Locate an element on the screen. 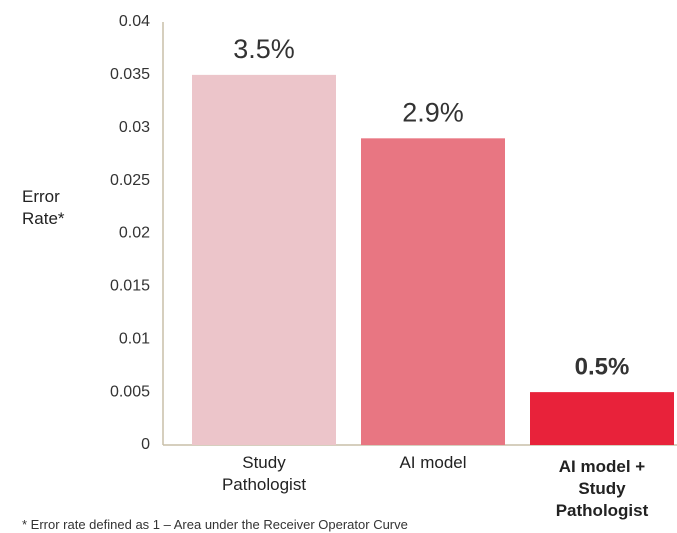 This screenshot has width=677, height=533. y-axis-label: Error Rate* is located at coordinates (43, 207).